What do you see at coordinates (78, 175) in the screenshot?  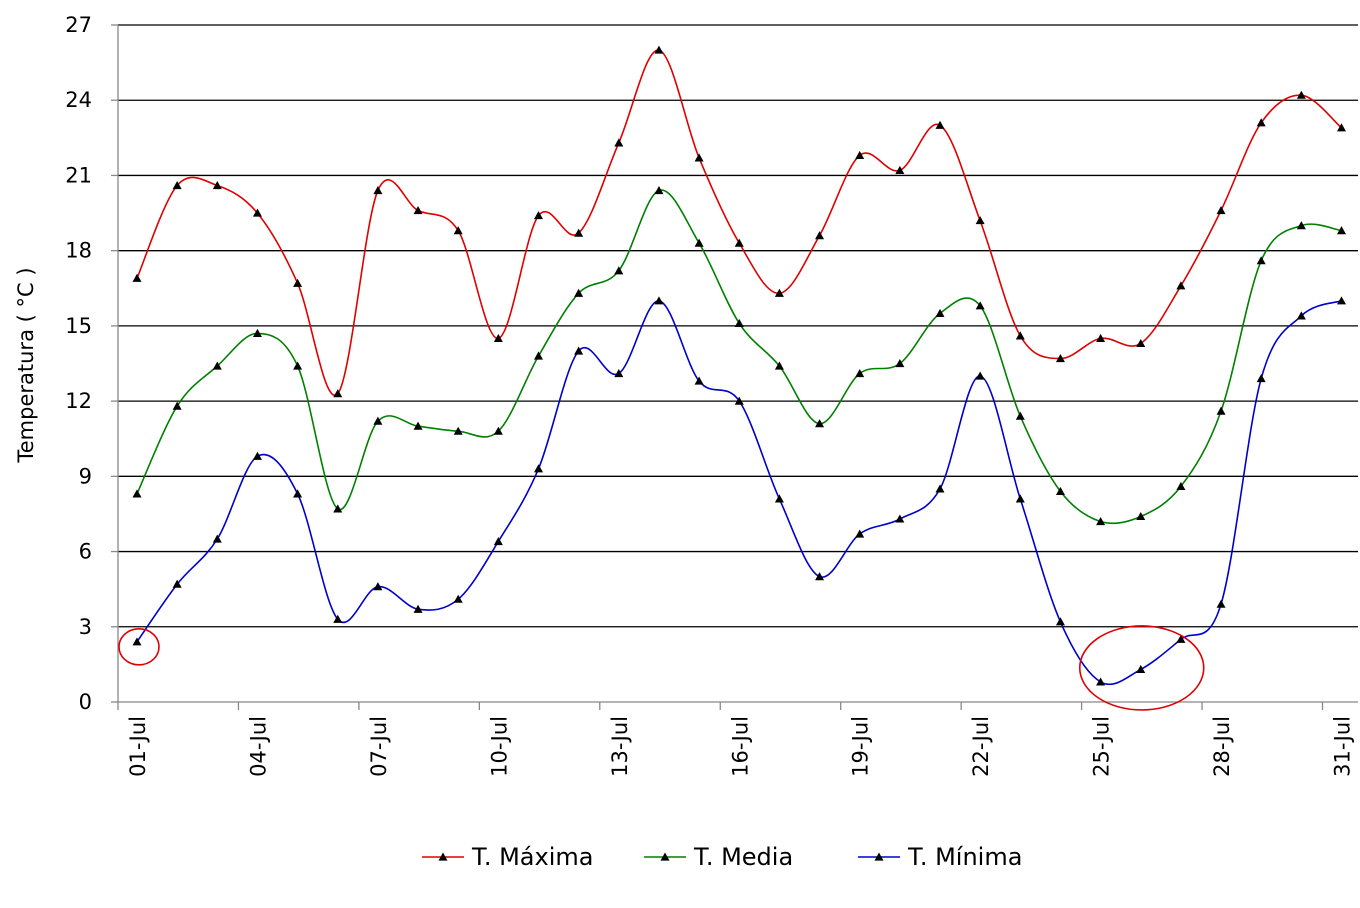 I see `y-tick-label: 21` at bounding box center [78, 175].